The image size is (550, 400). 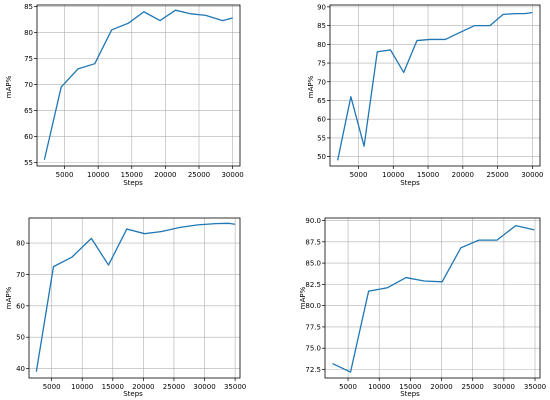 What do you see at coordinates (313, 285) in the screenshot?
I see `y-tick-label: 82.5` at bounding box center [313, 285].